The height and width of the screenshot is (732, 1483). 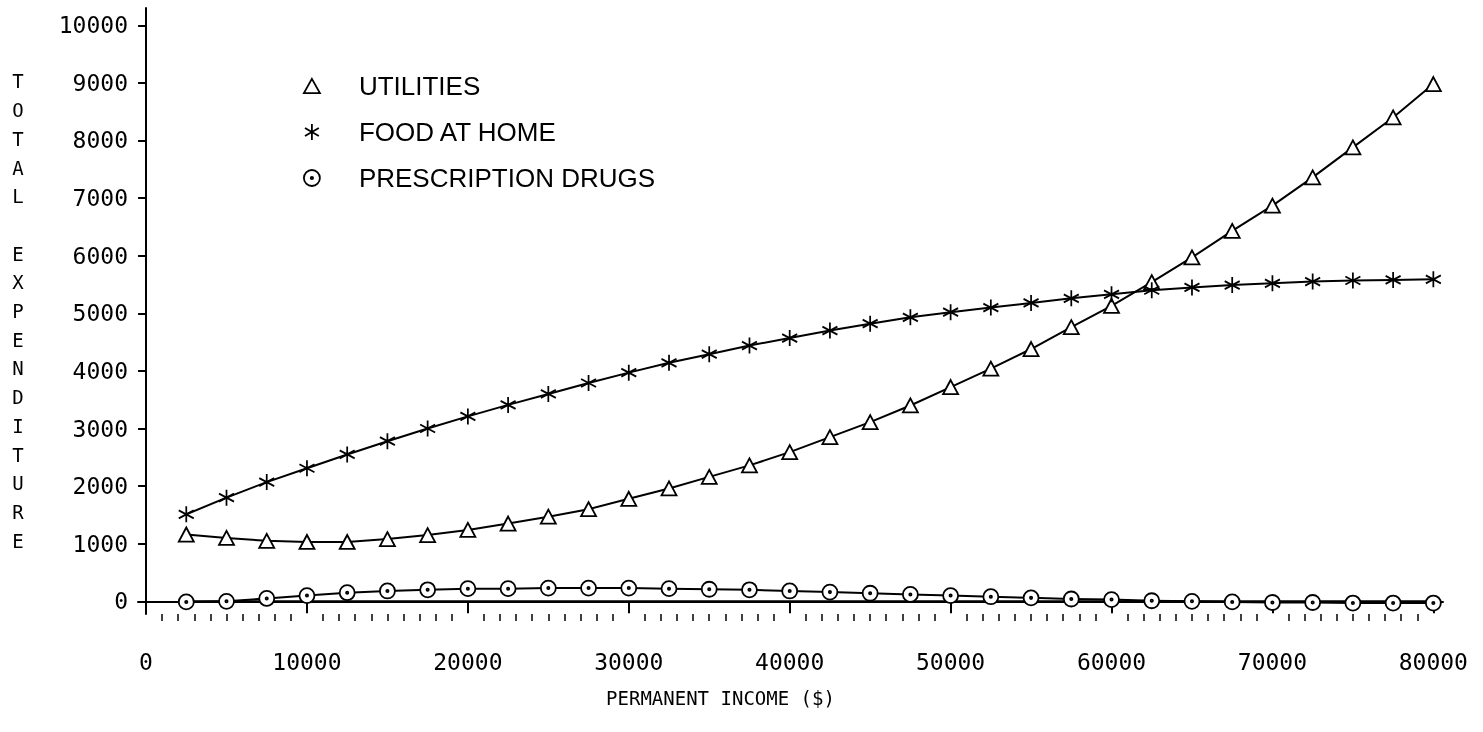 I want to click on x-tick-label: 60000, so click(x=1111, y=661).